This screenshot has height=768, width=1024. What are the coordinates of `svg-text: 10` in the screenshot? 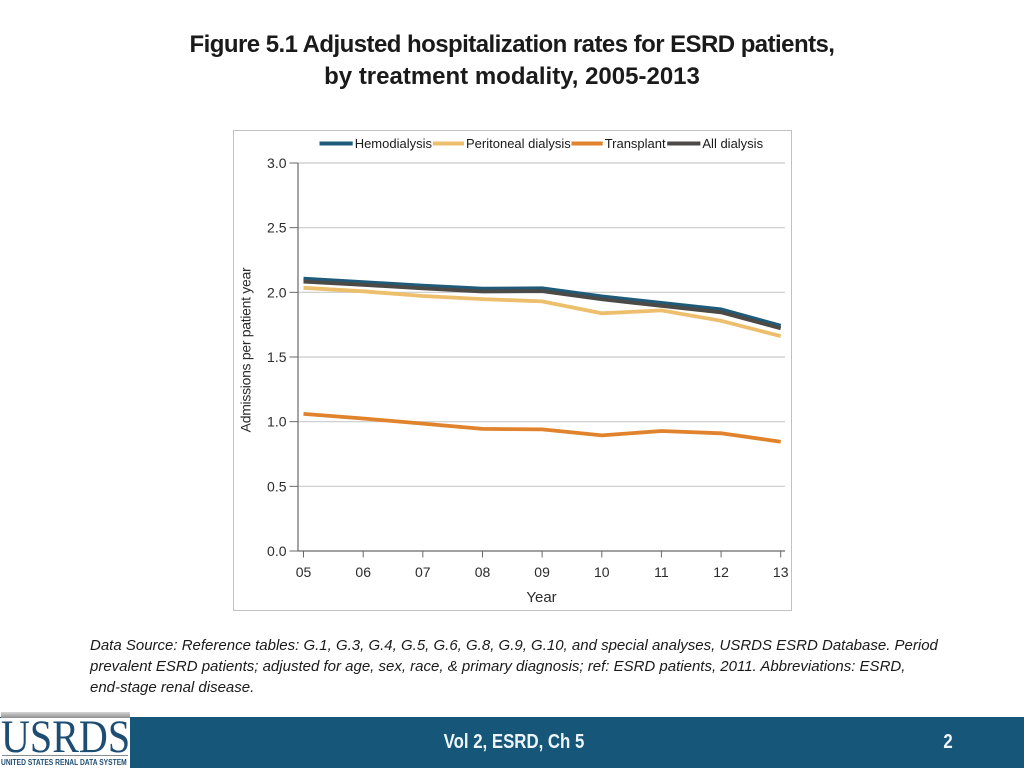 It's located at (602, 572).